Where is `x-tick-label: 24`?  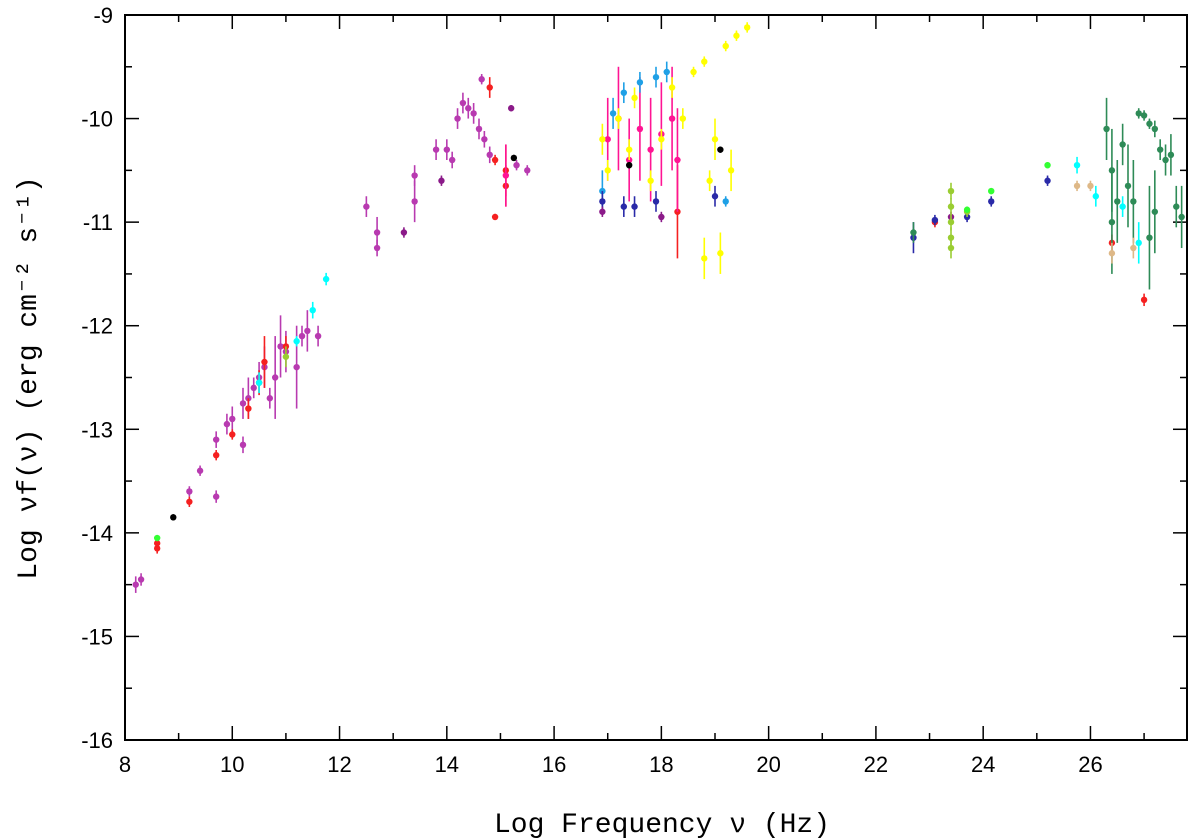
x-tick-label: 24 is located at coordinates (983, 764).